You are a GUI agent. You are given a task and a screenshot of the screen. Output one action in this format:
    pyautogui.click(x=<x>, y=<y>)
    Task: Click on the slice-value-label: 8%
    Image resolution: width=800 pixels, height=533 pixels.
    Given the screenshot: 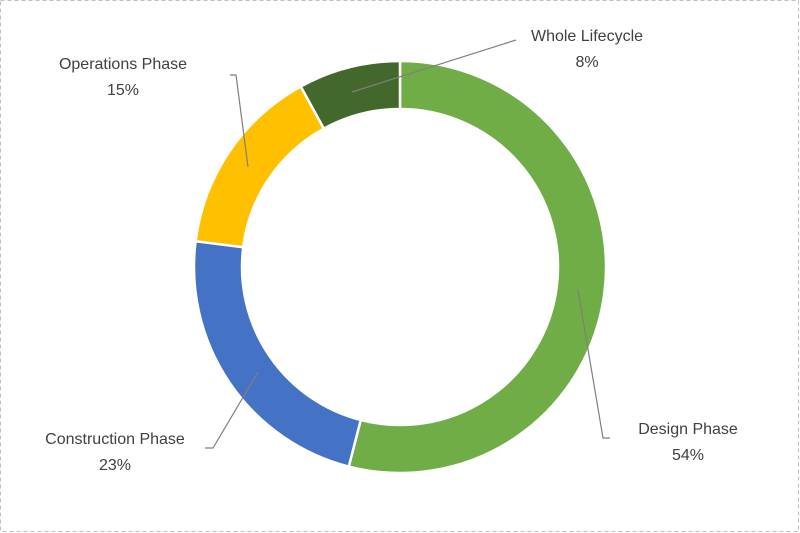 What is the action you would take?
    pyautogui.click(x=586, y=62)
    